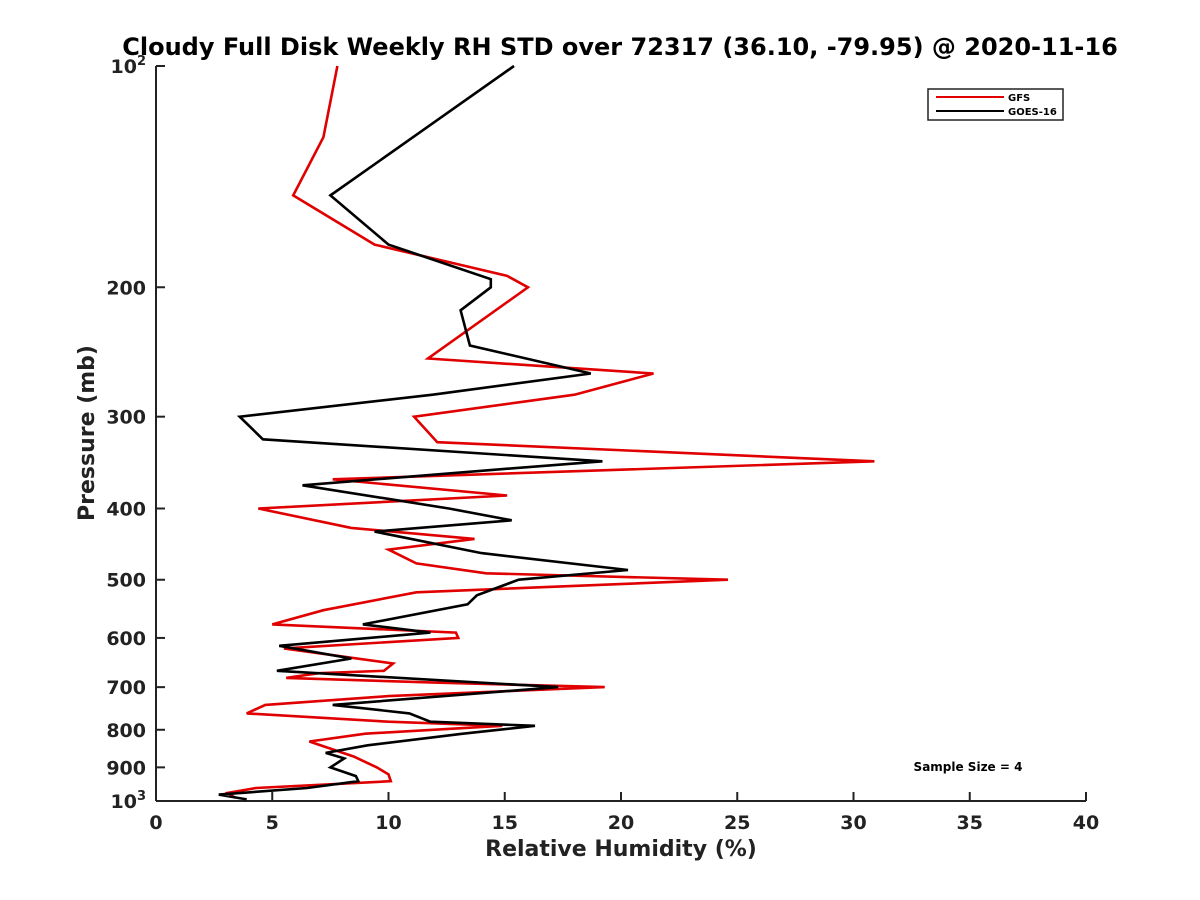 The image size is (1200, 900). What do you see at coordinates (126, 510) in the screenshot?
I see `y-tick-label: 400` at bounding box center [126, 510].